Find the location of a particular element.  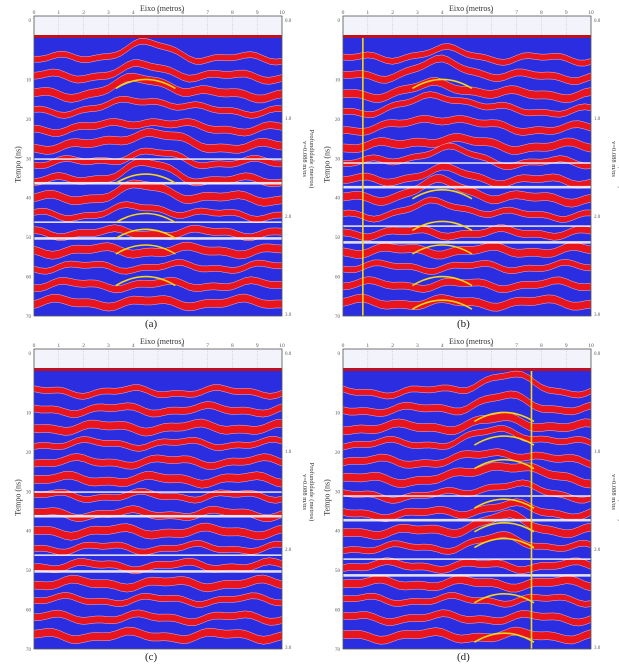

panel-caption: (d) is located at coordinates (463, 657).